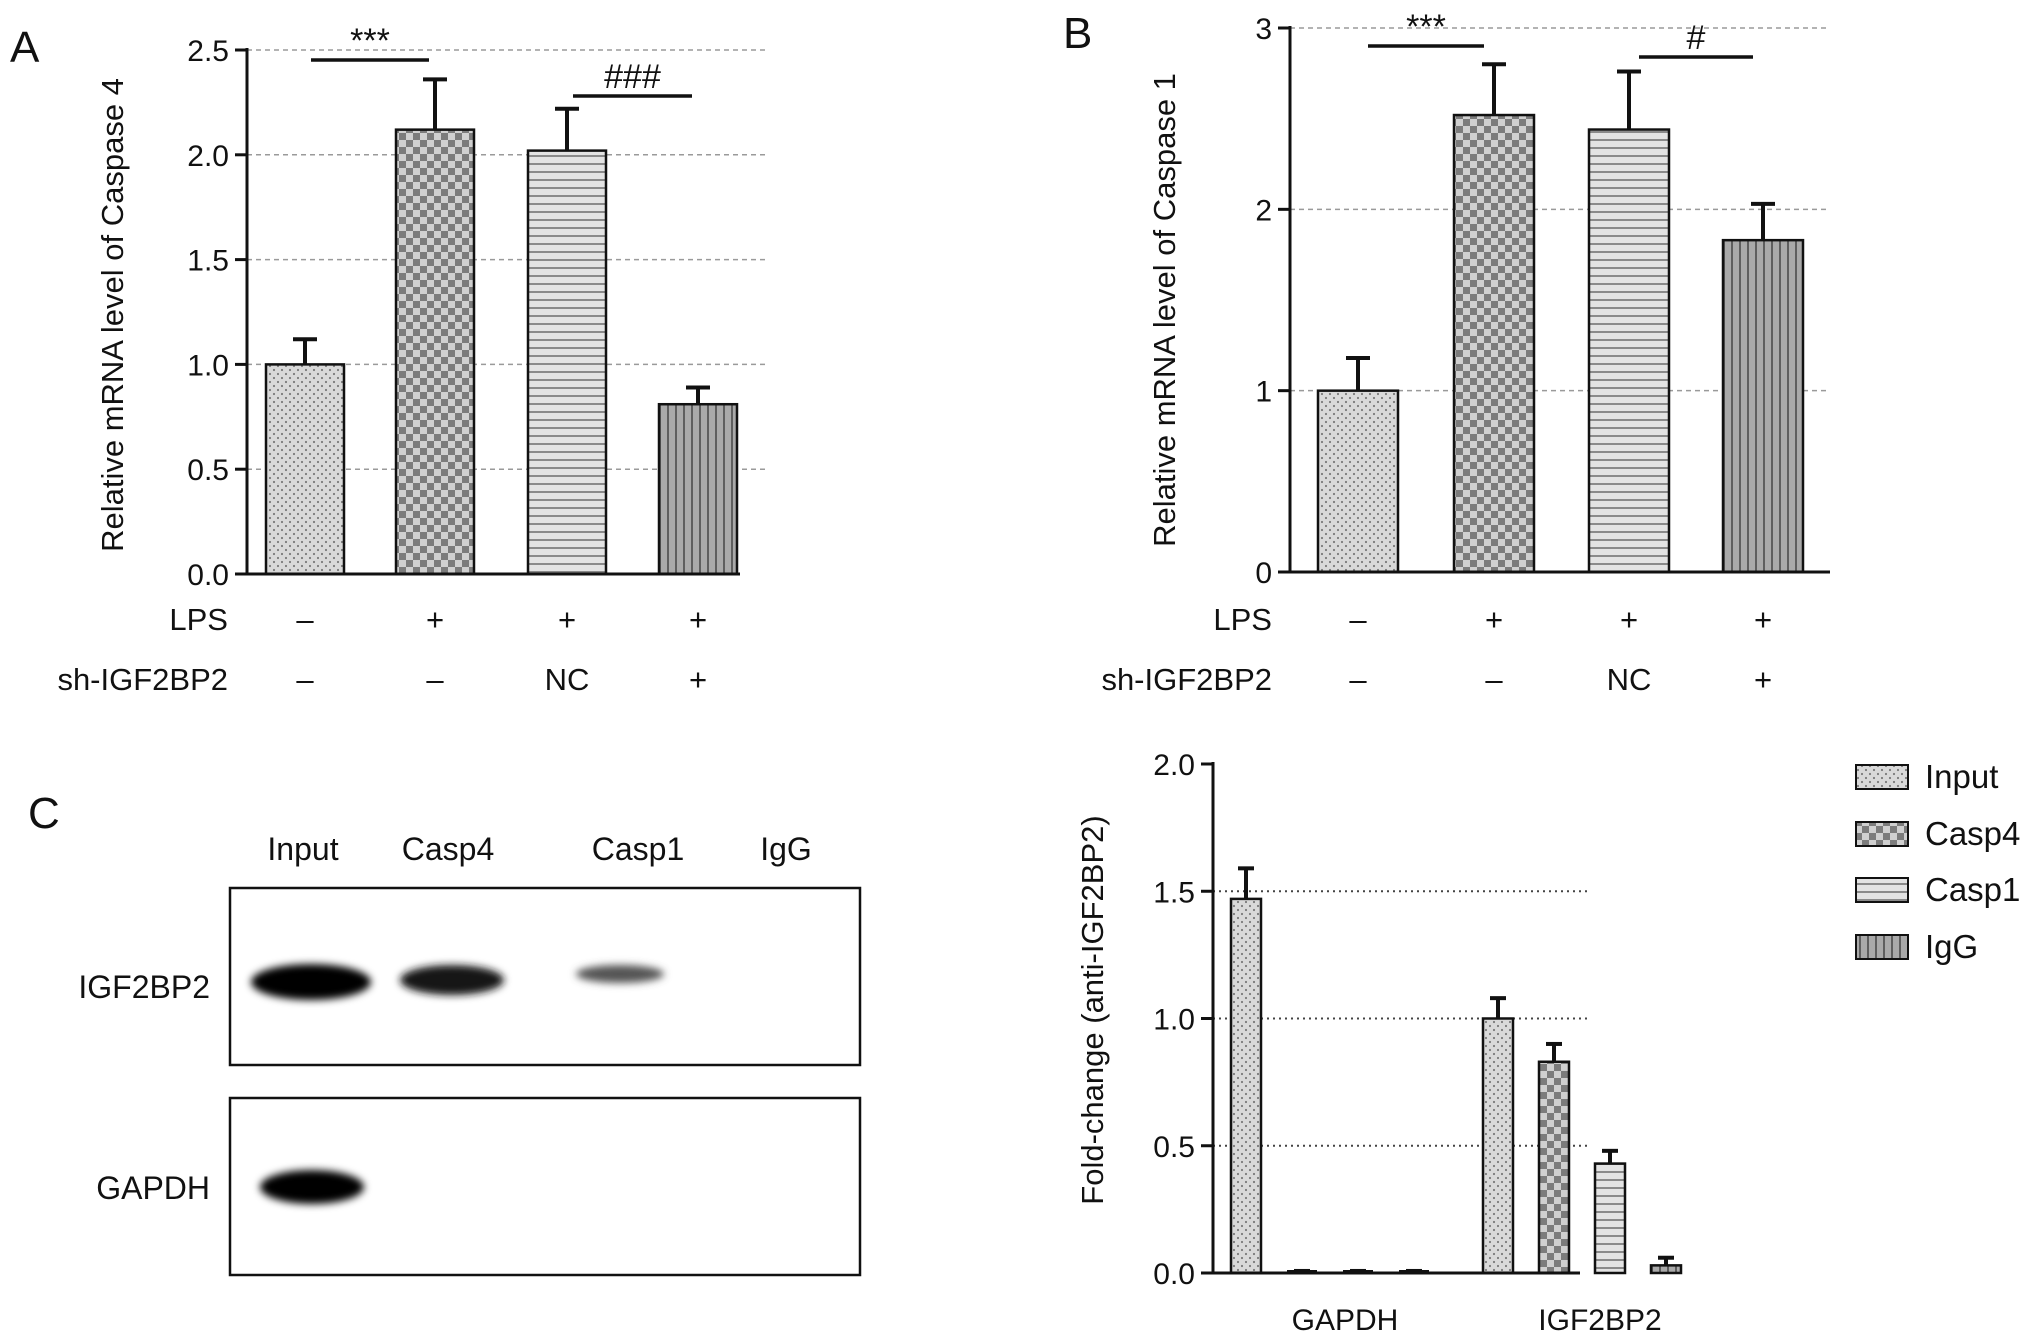 This screenshot has width=2031, height=1341. Describe the element at coordinates (1972, 833) in the screenshot. I see `legend-label-casp4: Casp4` at that location.